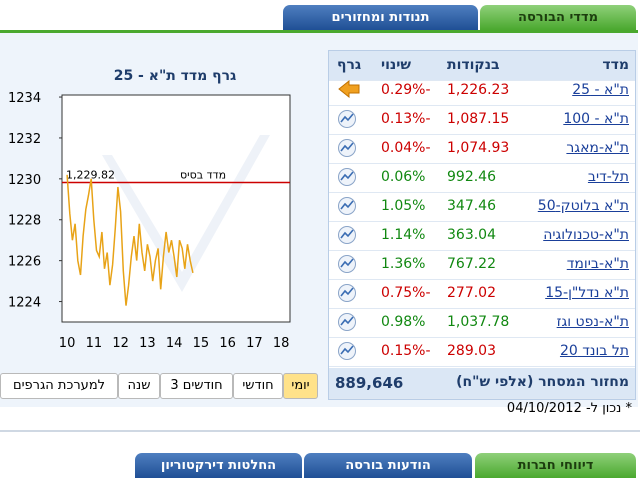  What do you see at coordinates (569, 408) in the screenshot?
I see `date-note: * נכון ל- 04/10/2012` at bounding box center [569, 408].